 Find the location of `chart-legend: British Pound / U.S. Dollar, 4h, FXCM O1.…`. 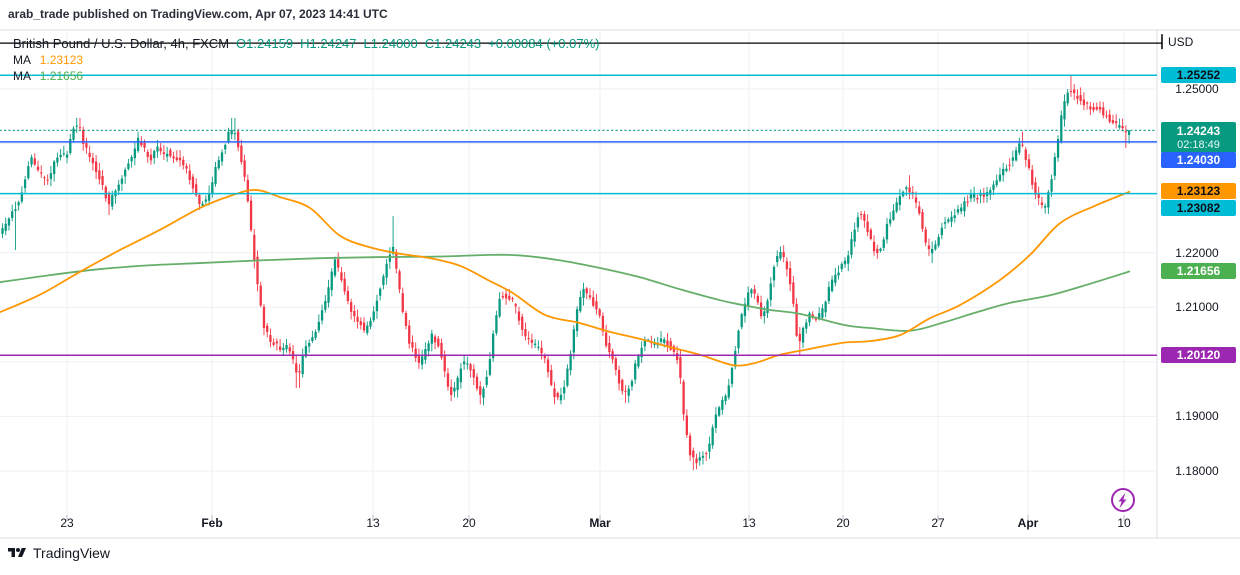

chart-legend: British Pound / U.S. Dollar, 4h, FXCM O1.… is located at coordinates (306, 43).